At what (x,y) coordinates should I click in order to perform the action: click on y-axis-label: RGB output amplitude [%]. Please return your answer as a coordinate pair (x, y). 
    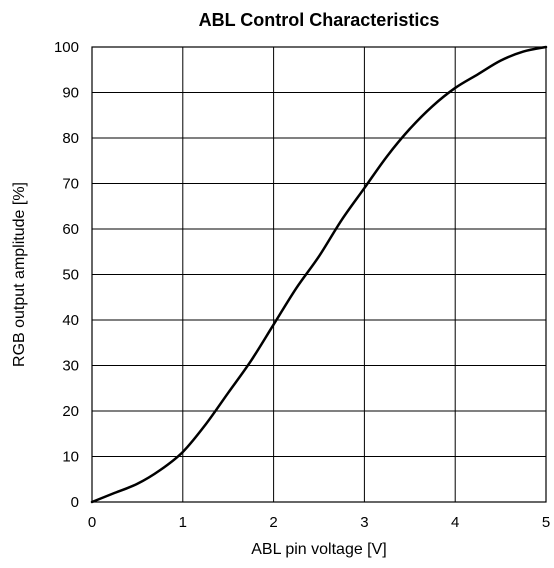
    Looking at the image, I should click on (19, 274).